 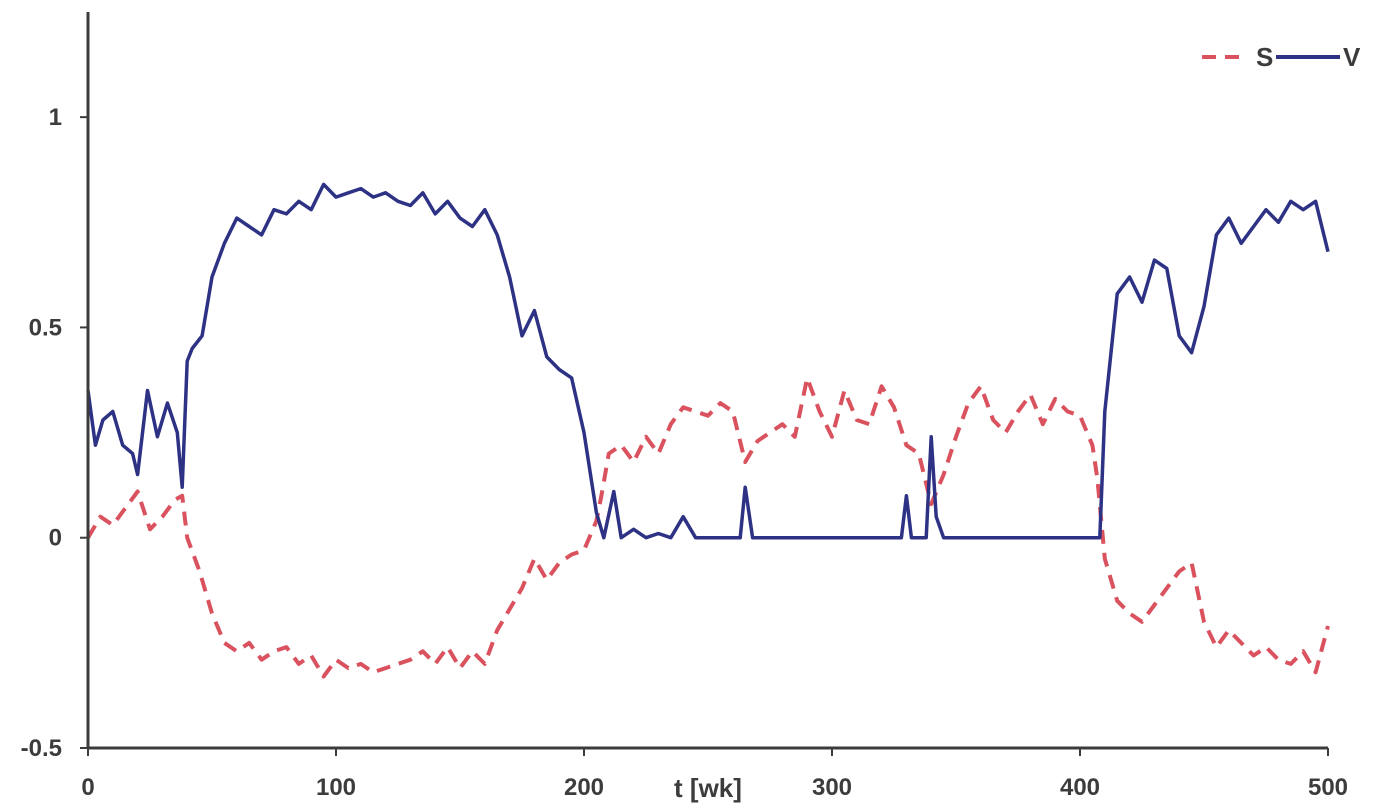 What do you see at coordinates (832, 787) in the screenshot?
I see `x-tick-label: 300` at bounding box center [832, 787].